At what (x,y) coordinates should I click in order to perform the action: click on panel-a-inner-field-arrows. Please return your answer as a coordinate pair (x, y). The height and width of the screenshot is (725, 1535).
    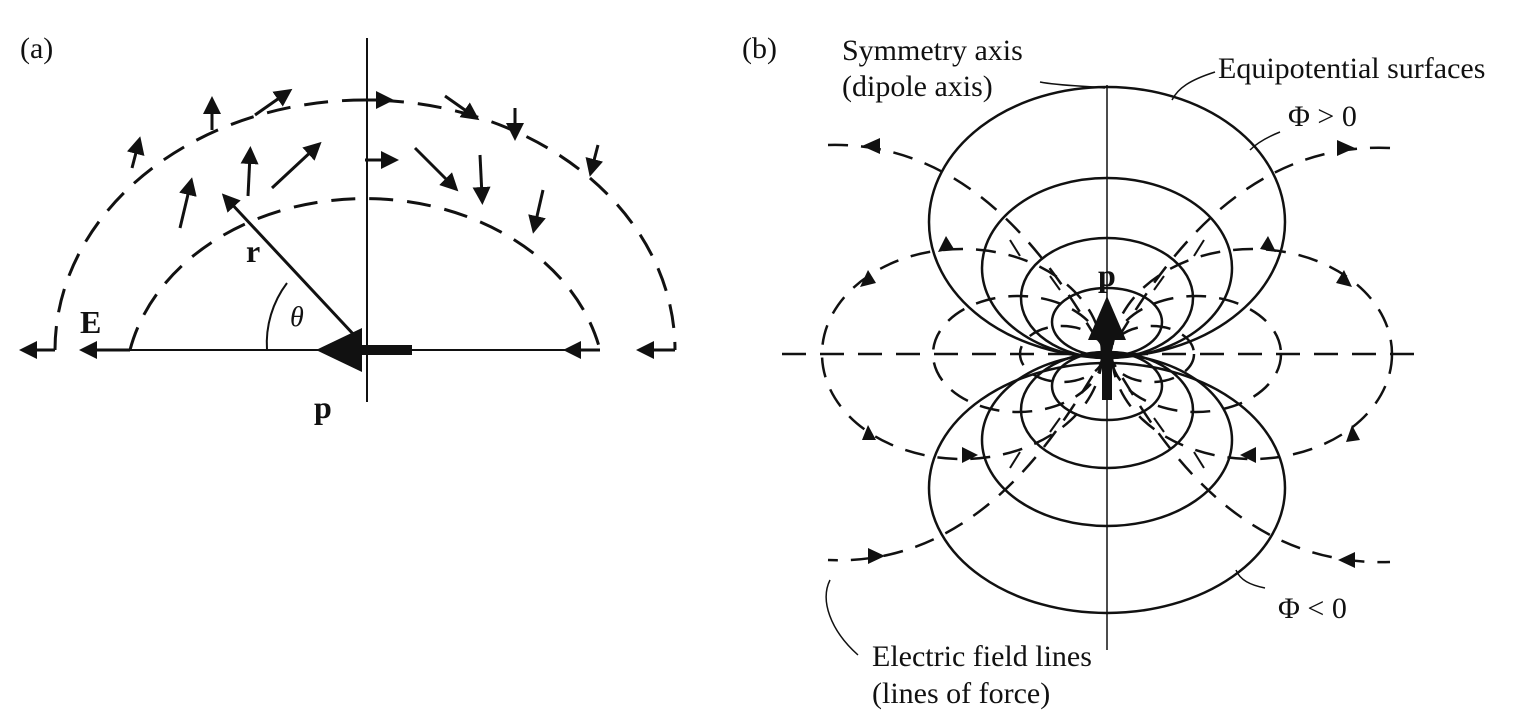
    Looking at the image, I should click on (362, 187).